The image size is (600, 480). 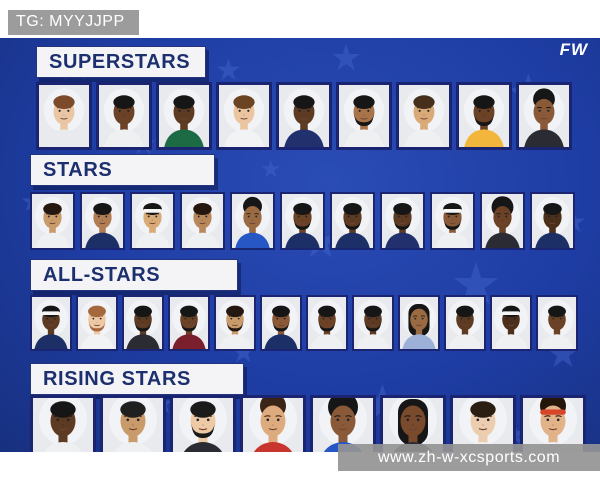 I want to click on tg-badge: TG: MYYJJPP, so click(x=73, y=22).